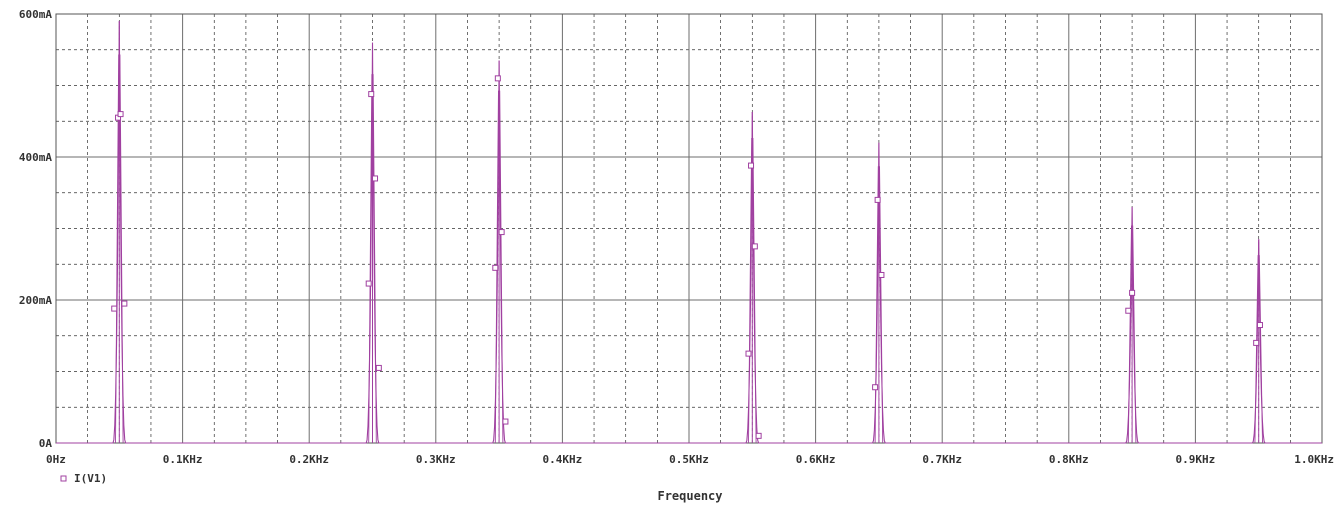 The width and height of the screenshot is (1337, 508). What do you see at coordinates (183, 459) in the screenshot?
I see `x-tick-label: 0.1KHz` at bounding box center [183, 459].